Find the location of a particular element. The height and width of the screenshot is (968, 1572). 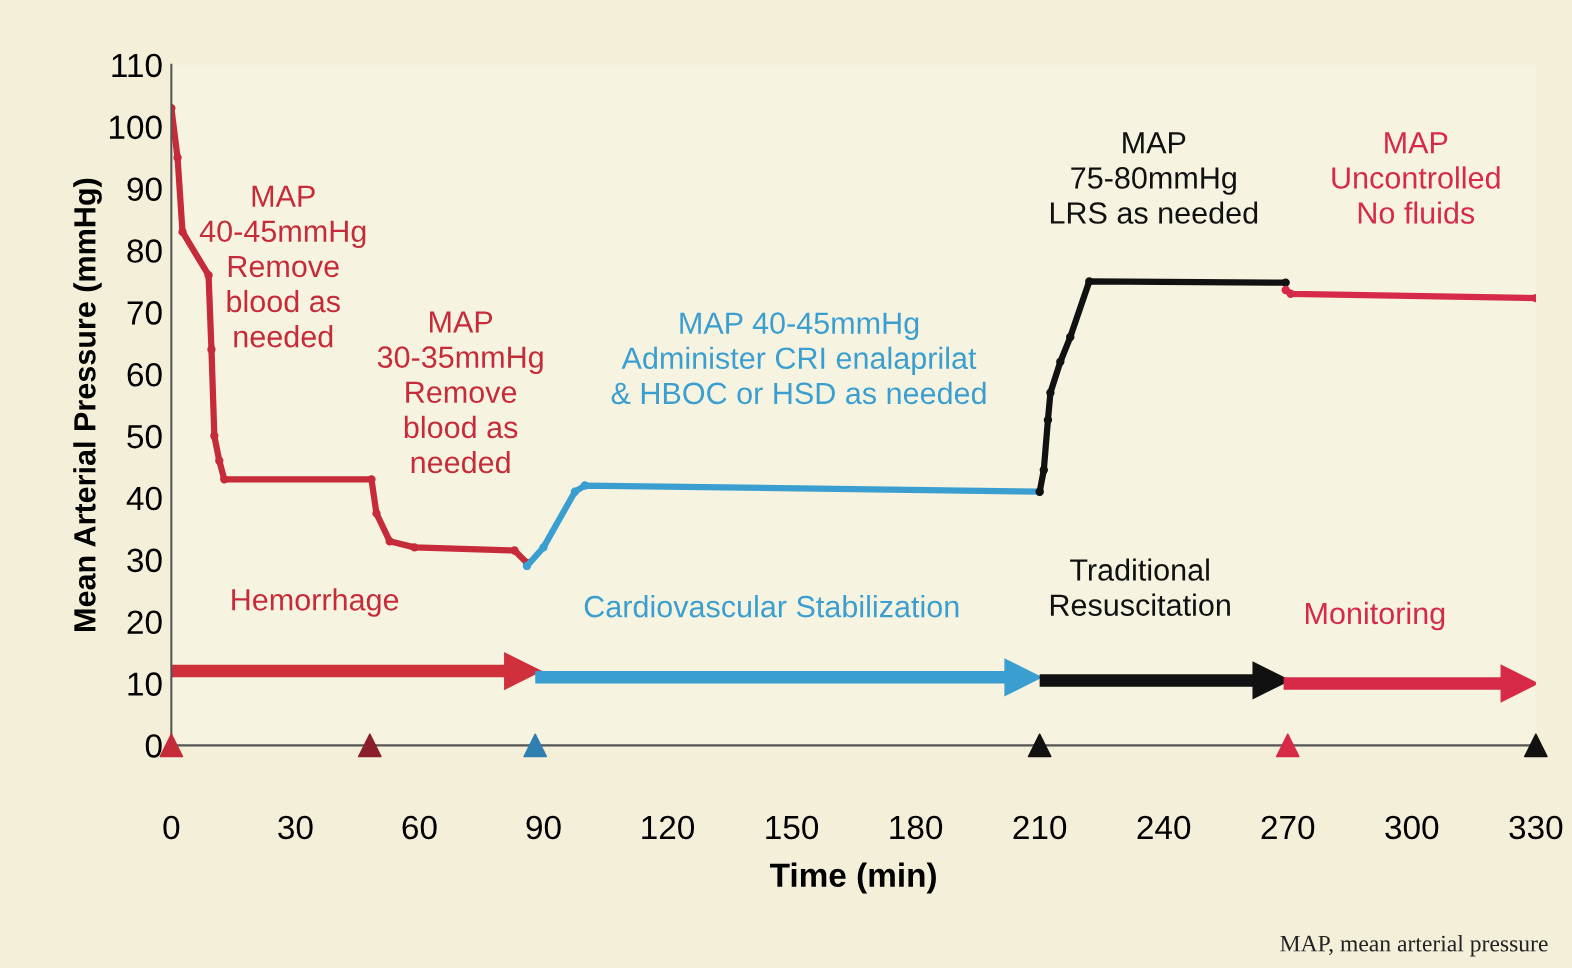

x-tick-label: 240 is located at coordinates (1164, 827).